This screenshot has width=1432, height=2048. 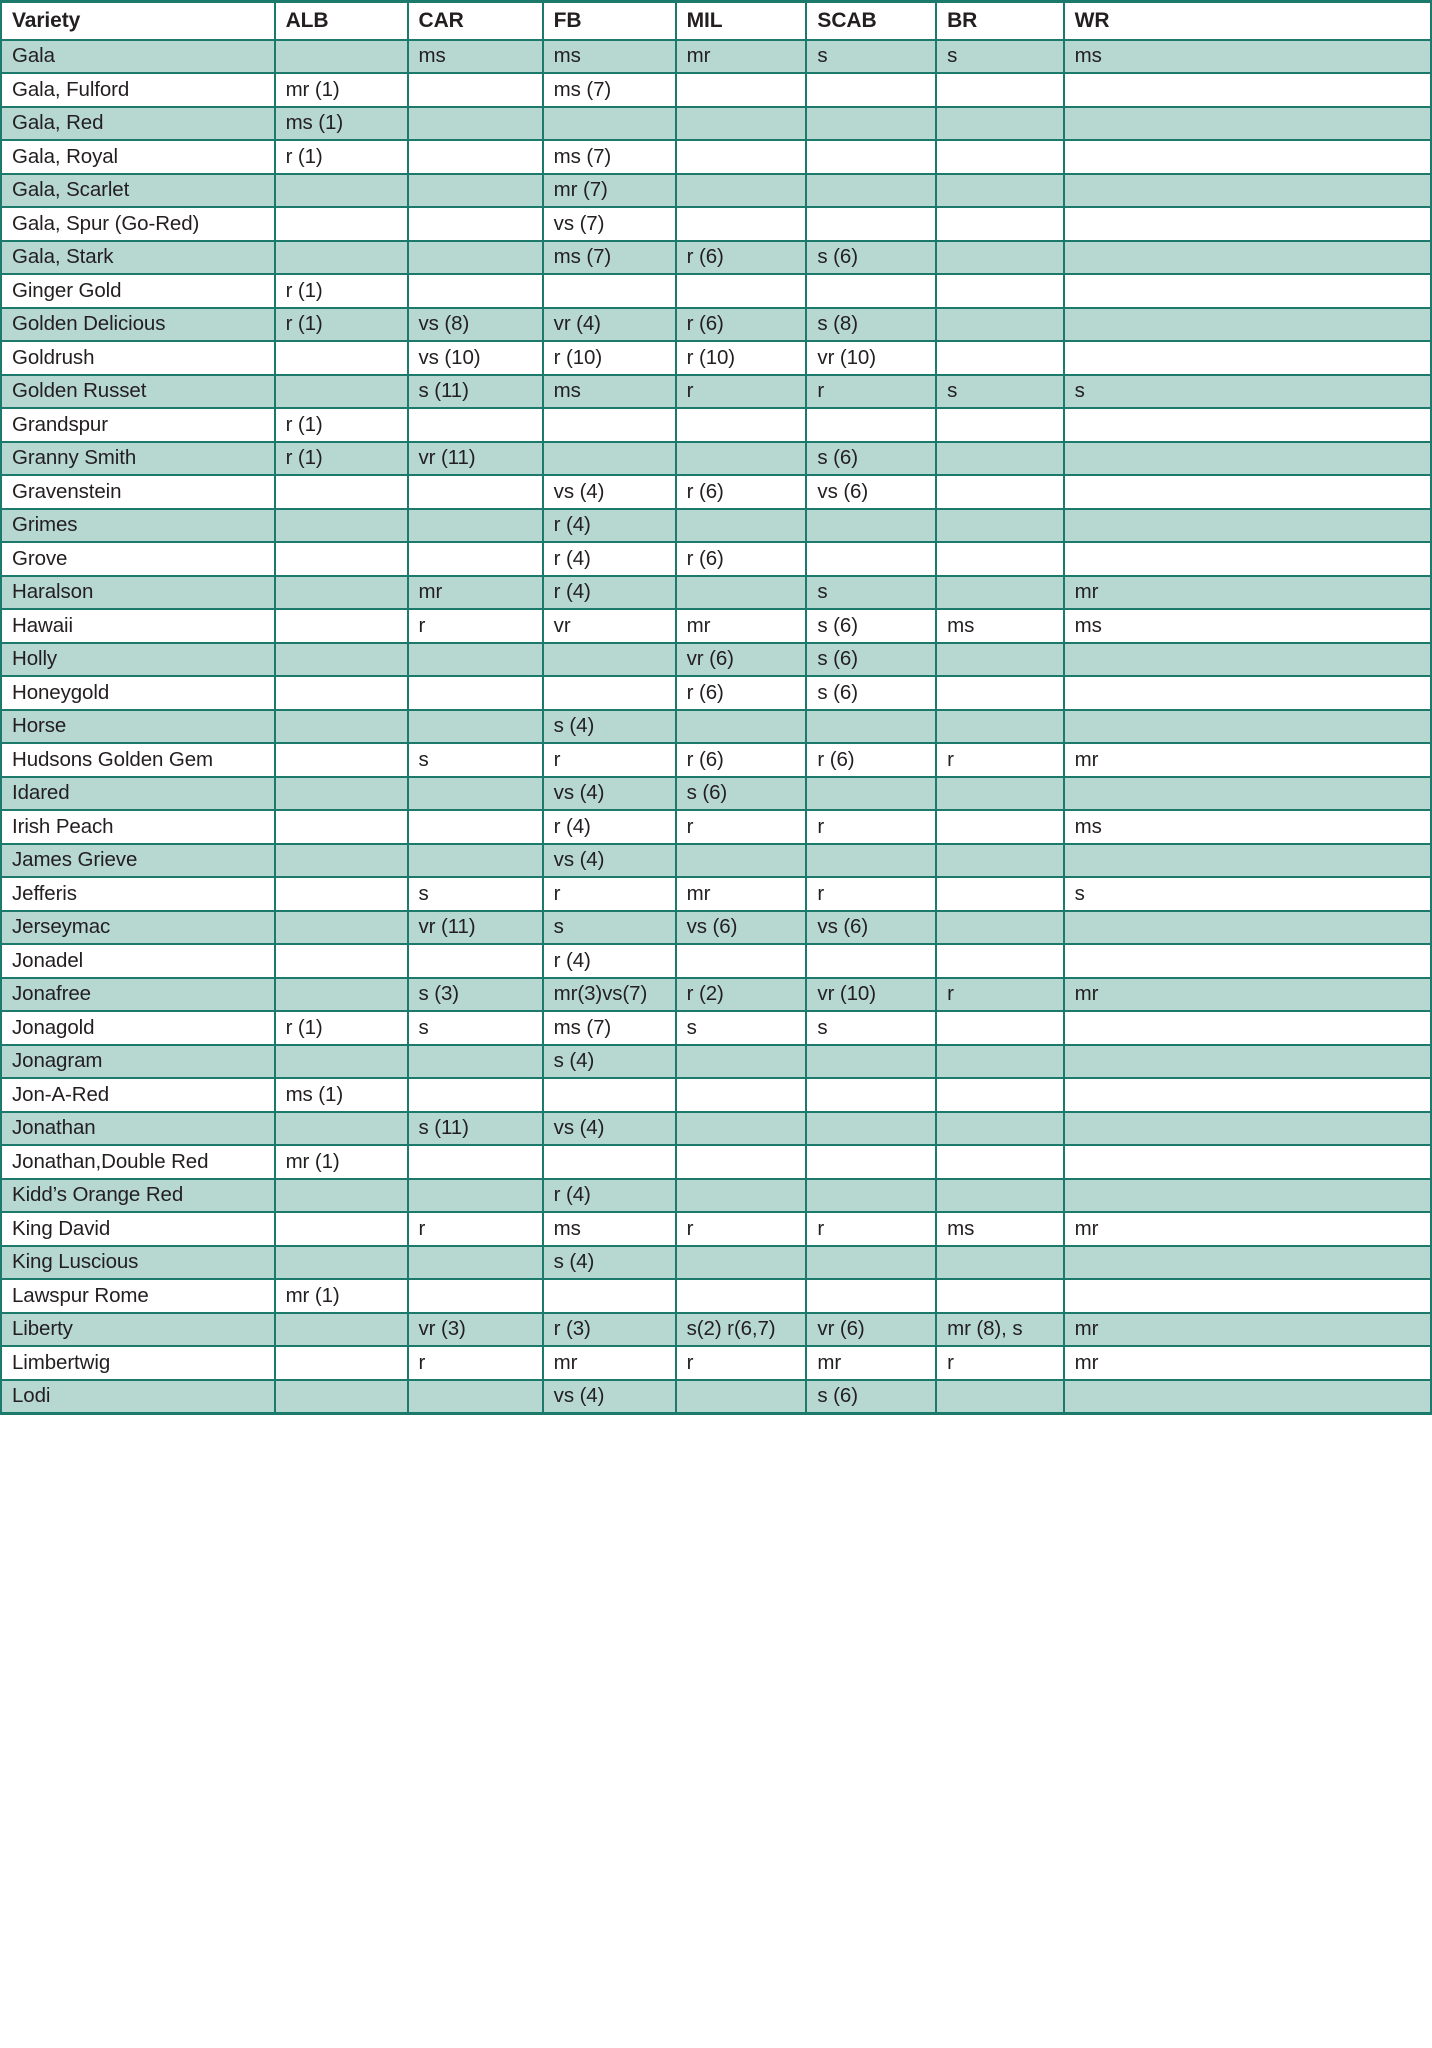 I want to click on column-header-br: BR, so click(x=1000, y=20).